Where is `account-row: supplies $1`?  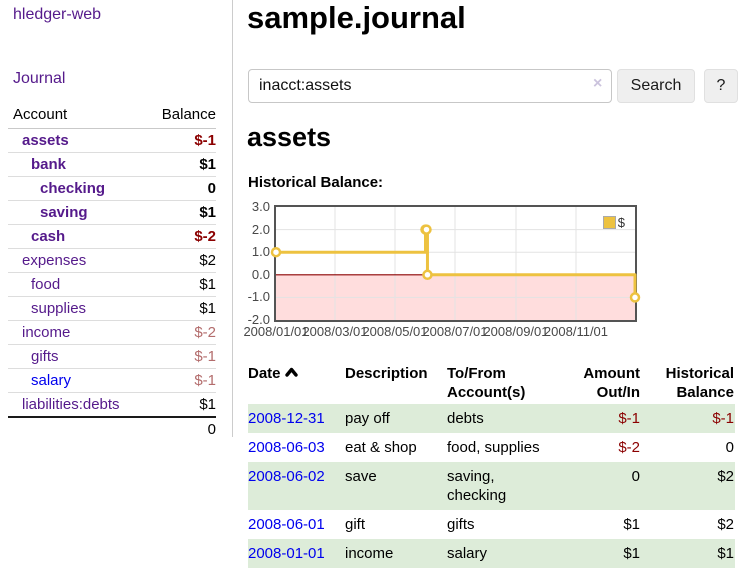 account-row: supplies $1 is located at coordinates (112, 309).